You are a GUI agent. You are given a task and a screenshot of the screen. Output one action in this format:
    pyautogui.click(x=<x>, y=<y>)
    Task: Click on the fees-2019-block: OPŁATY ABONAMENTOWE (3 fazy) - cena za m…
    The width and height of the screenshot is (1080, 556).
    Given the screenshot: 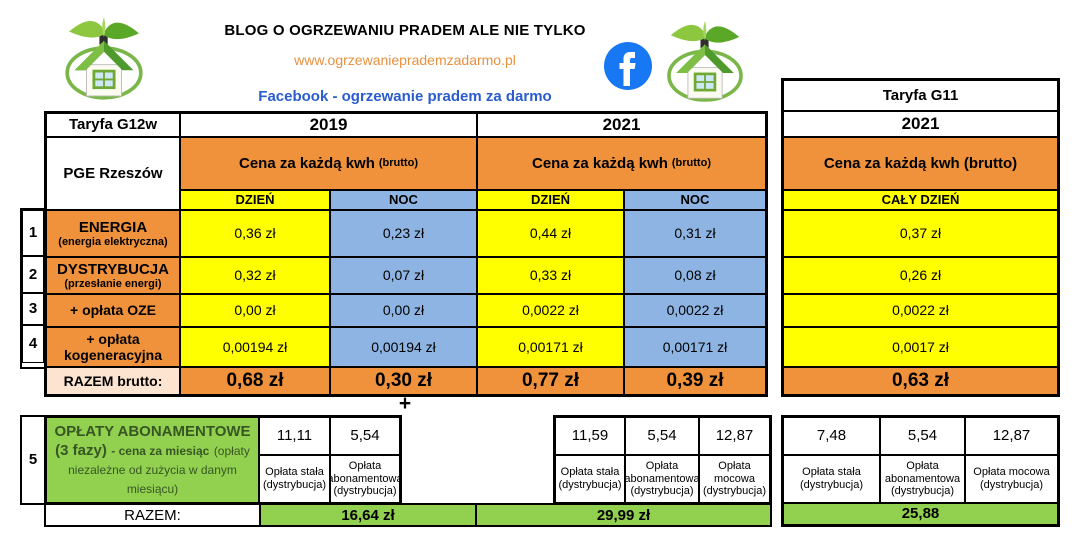 What is the action you would take?
    pyautogui.click(x=223, y=460)
    